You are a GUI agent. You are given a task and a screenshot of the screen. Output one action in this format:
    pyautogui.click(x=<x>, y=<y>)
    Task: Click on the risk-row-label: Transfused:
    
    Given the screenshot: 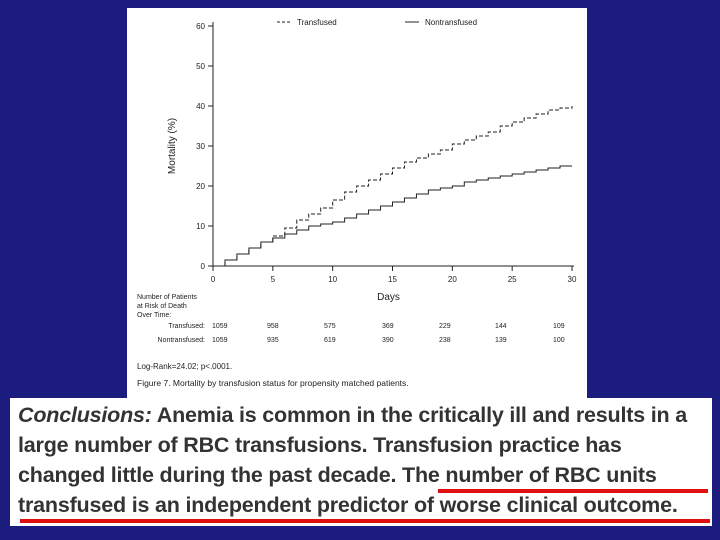 What is the action you would take?
    pyautogui.click(x=186, y=326)
    